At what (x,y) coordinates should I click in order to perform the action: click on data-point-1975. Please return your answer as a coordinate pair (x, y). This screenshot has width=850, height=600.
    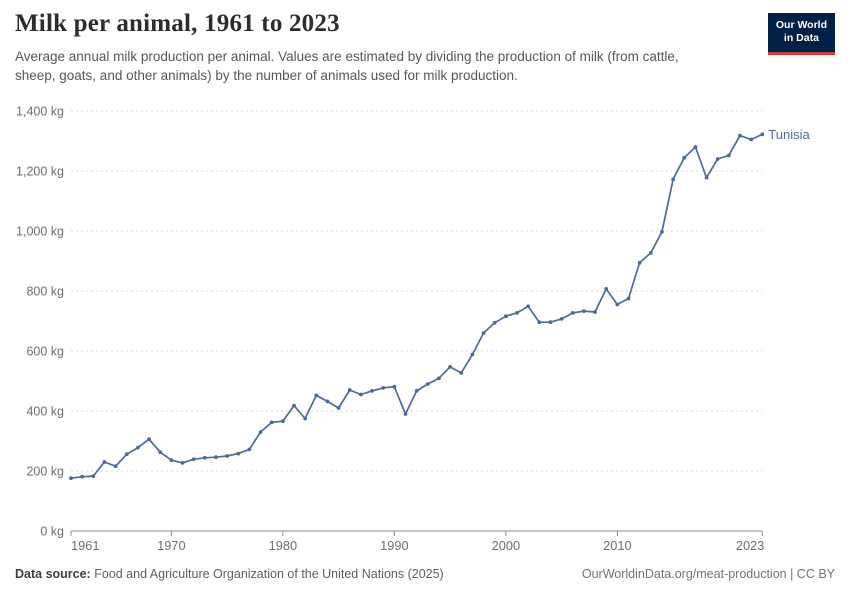
    Looking at the image, I should click on (227, 456).